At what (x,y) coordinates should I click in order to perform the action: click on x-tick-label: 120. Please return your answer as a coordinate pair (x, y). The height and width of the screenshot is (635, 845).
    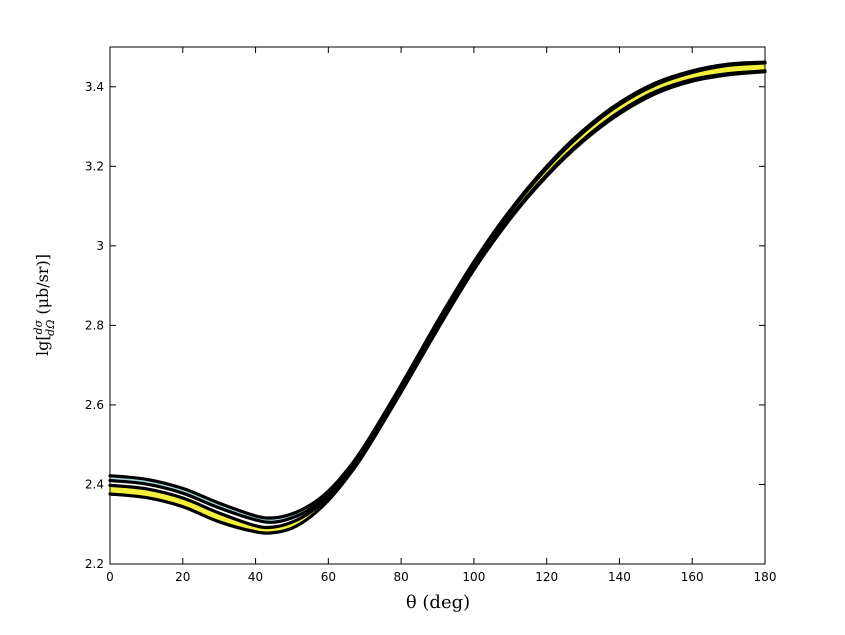
    Looking at the image, I should click on (546, 577).